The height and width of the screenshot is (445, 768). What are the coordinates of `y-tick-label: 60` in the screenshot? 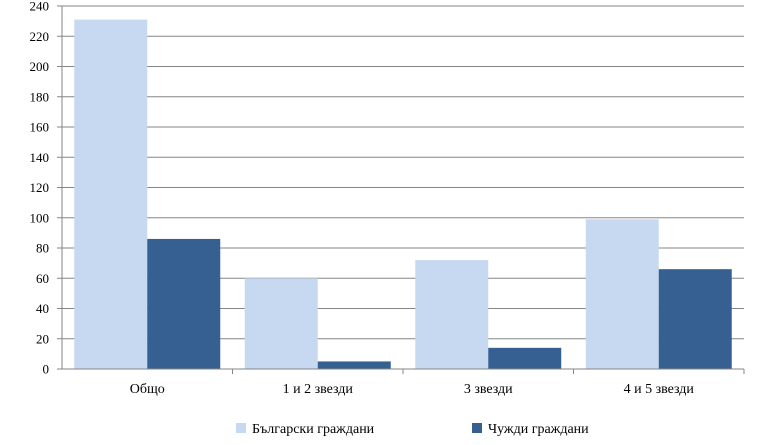 It's located at (42, 278).